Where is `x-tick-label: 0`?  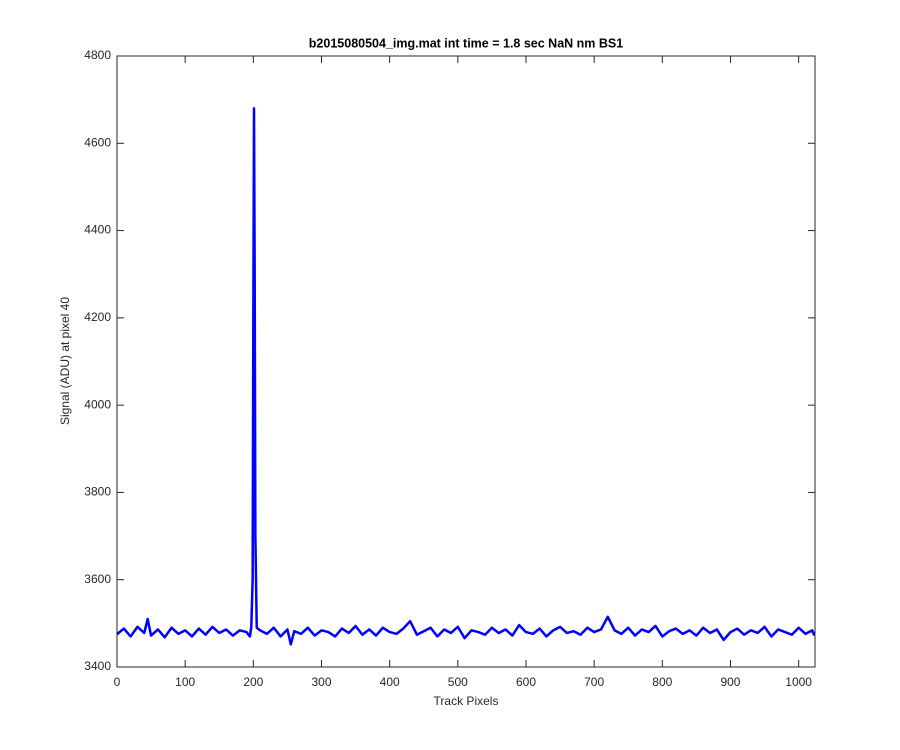
x-tick-label: 0 is located at coordinates (117, 682).